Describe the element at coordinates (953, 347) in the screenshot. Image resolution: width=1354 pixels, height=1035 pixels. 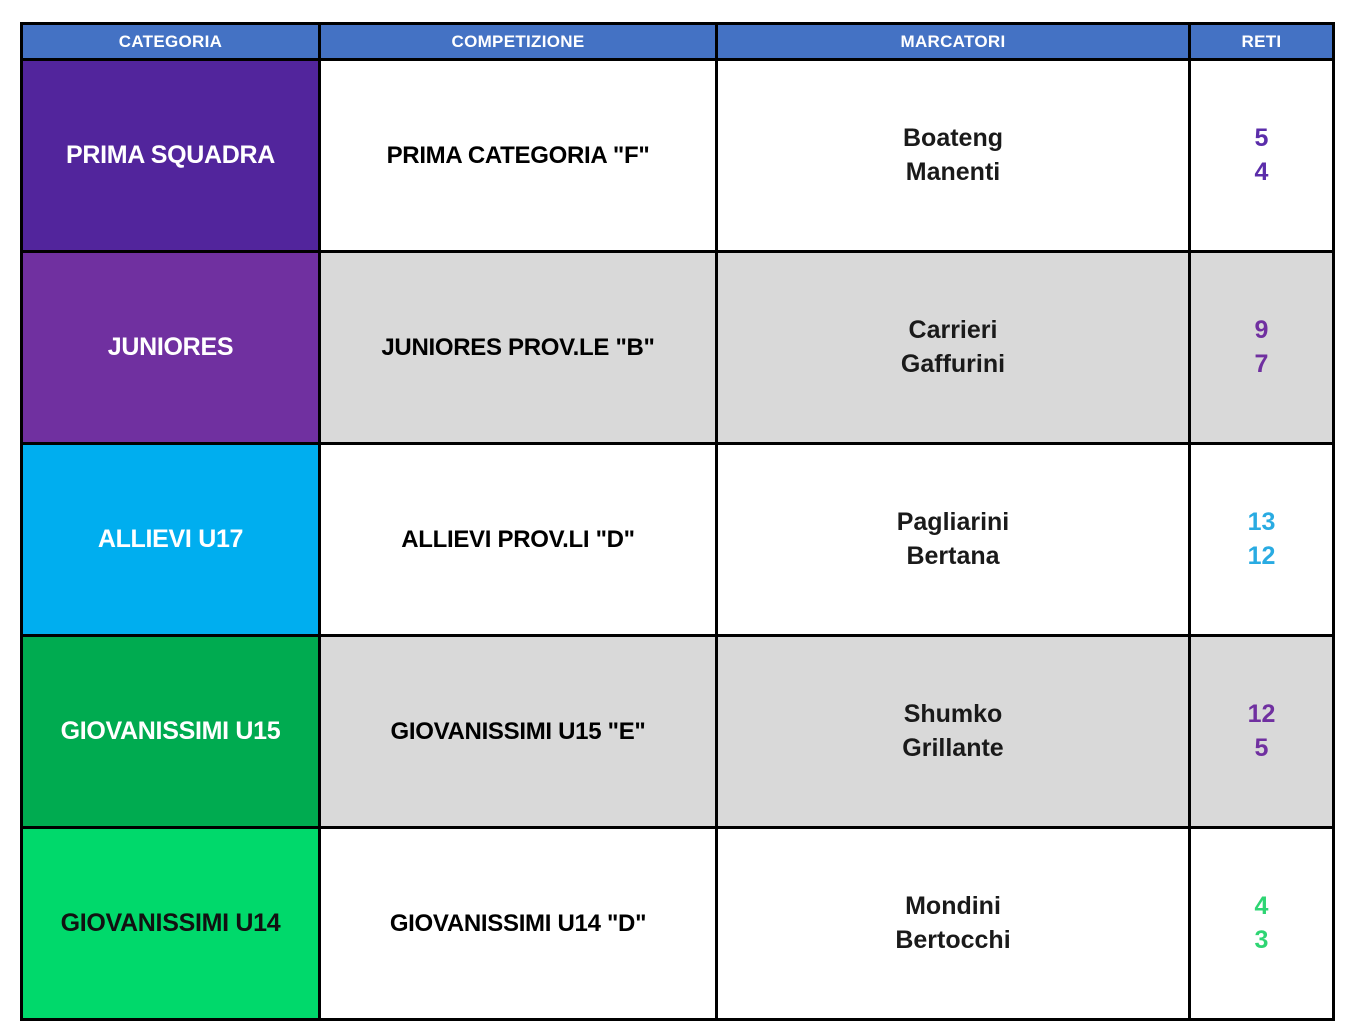
I see `marcatori-cell: Carrieri Gaffurini` at that location.